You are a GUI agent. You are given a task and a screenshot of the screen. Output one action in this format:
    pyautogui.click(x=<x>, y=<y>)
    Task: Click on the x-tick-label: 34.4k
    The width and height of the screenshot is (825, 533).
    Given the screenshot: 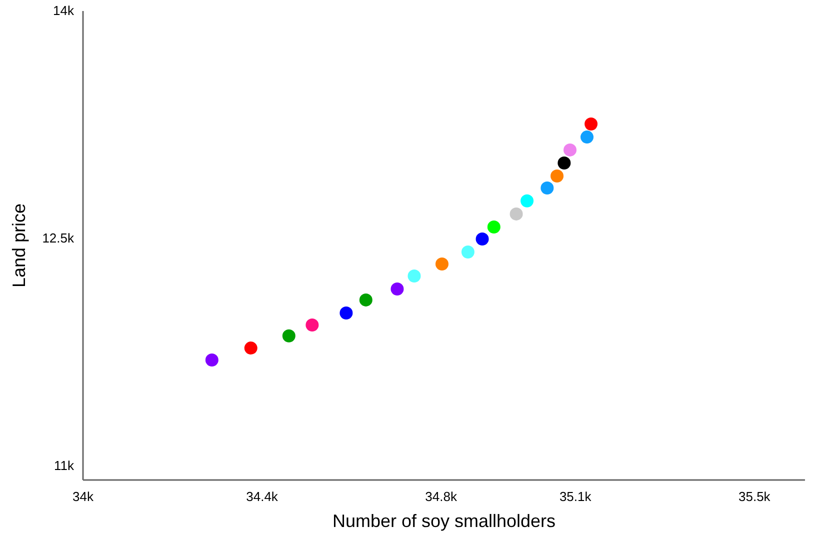 What is the action you would take?
    pyautogui.click(x=262, y=496)
    